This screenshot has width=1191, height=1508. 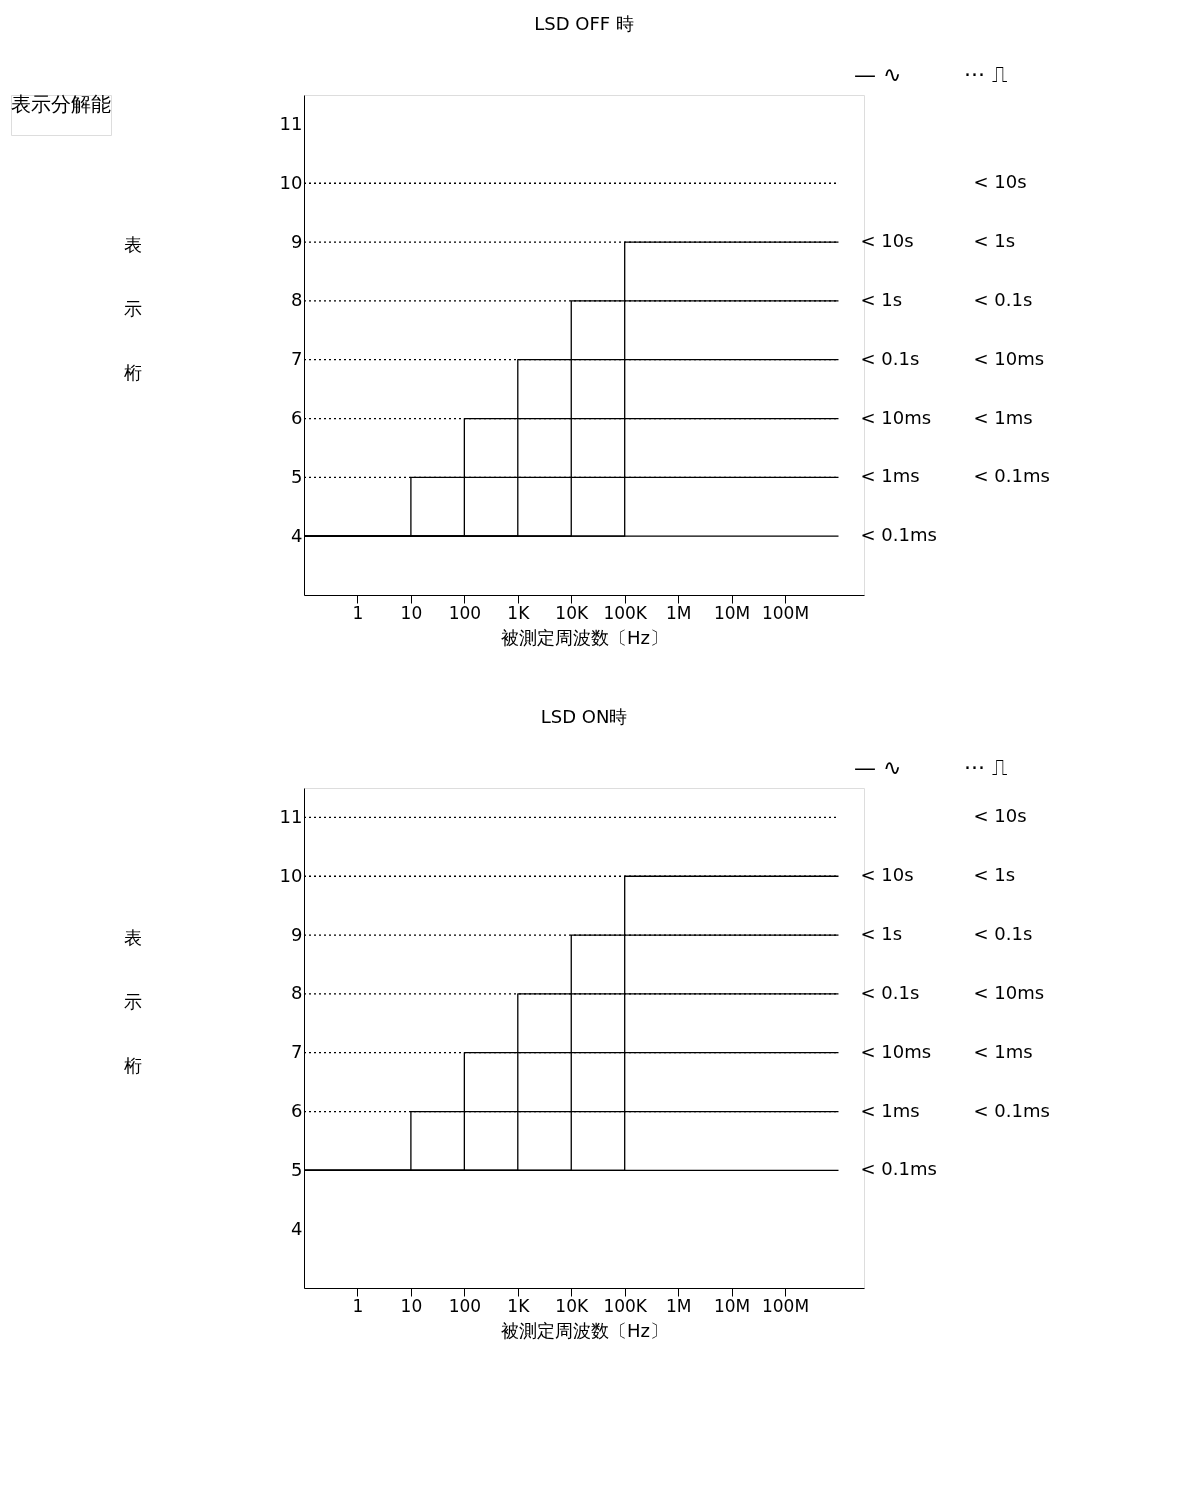 I want to click on text: 表示分解能, so click(x=61, y=104).